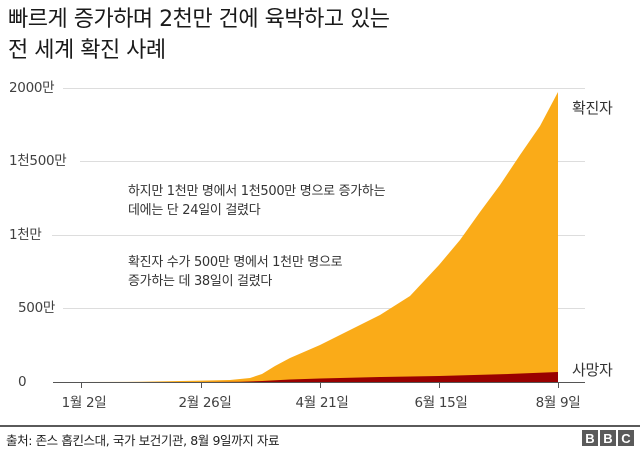  I want to click on x-tick-label: 1월 2일, so click(84, 403).